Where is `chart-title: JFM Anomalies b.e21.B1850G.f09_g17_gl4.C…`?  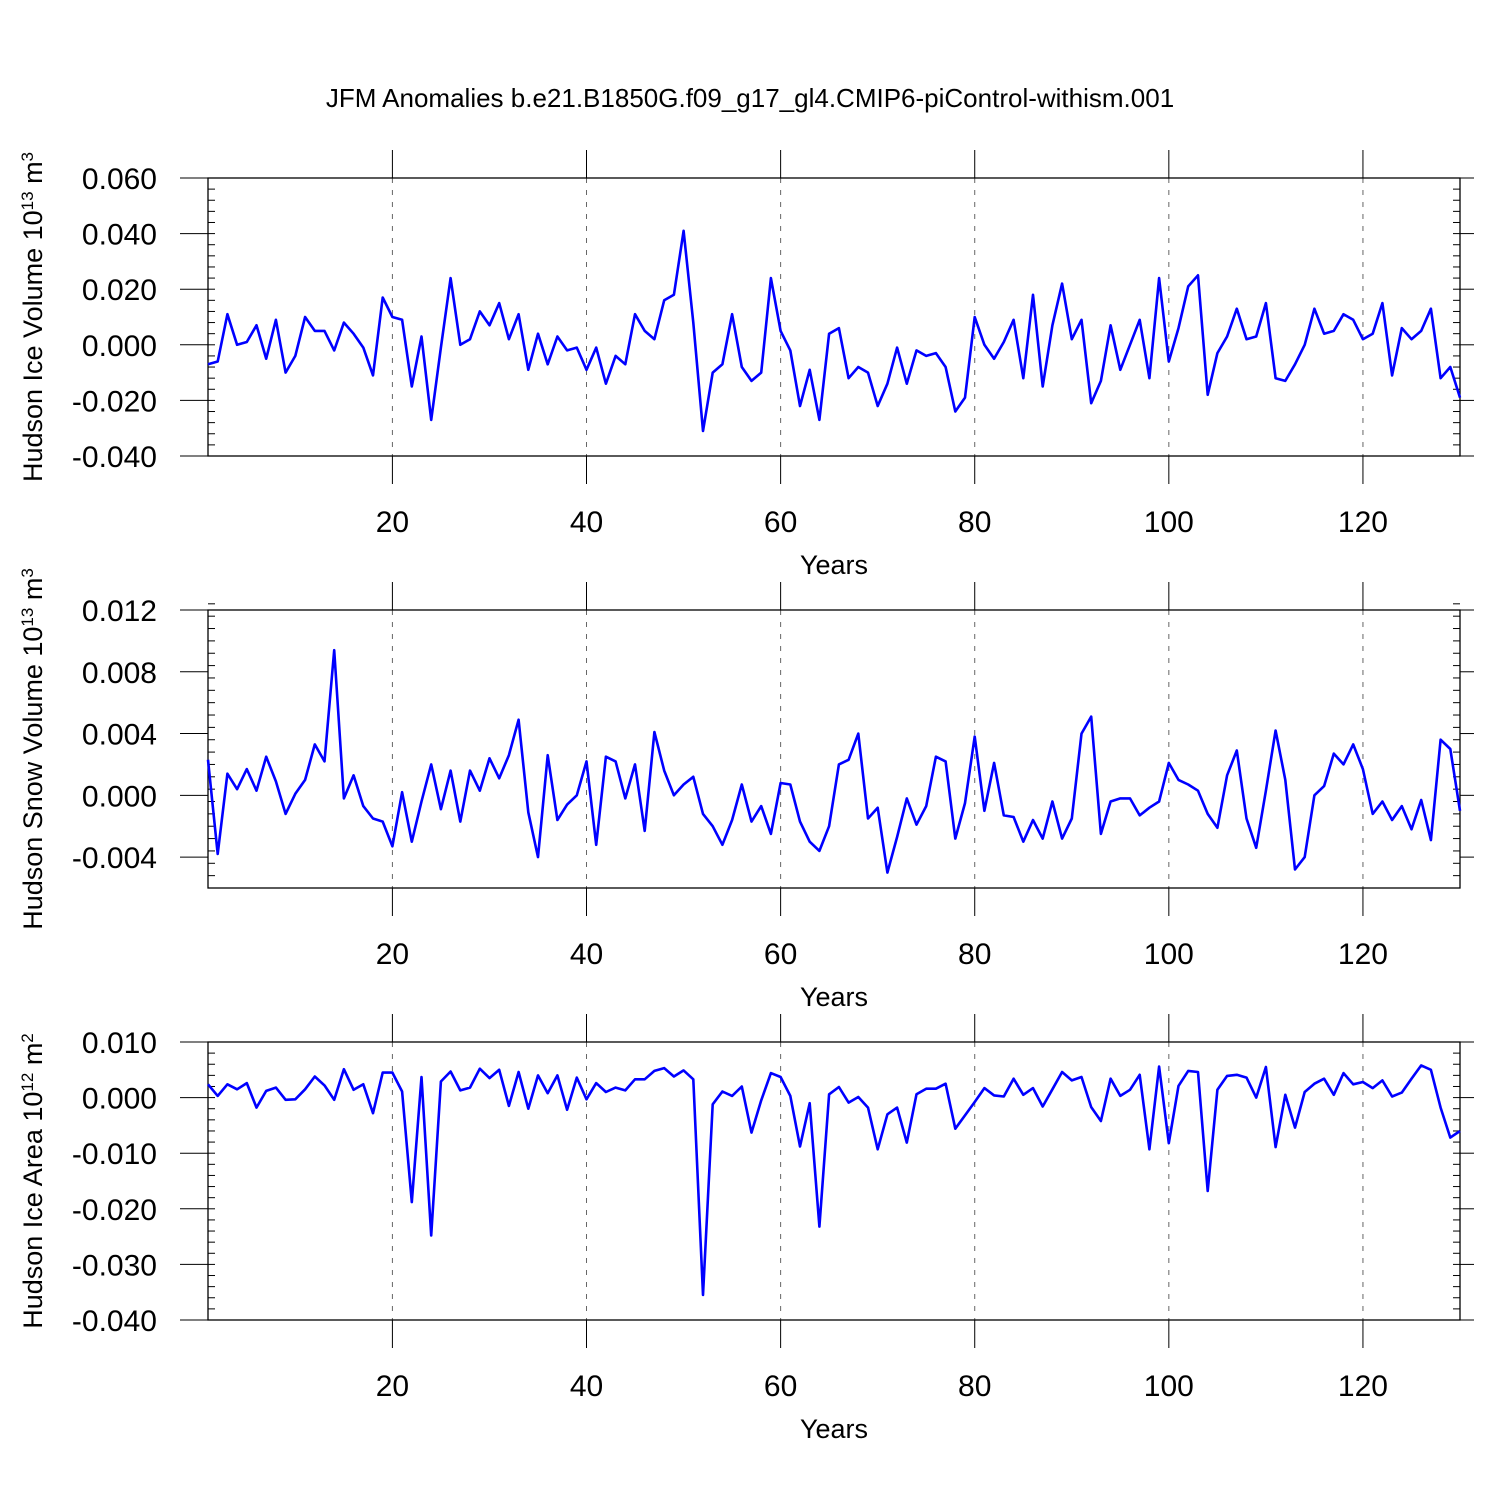
chart-title: JFM Anomalies b.e21.B1850G.f09_g17_gl4.C… is located at coordinates (750, 98).